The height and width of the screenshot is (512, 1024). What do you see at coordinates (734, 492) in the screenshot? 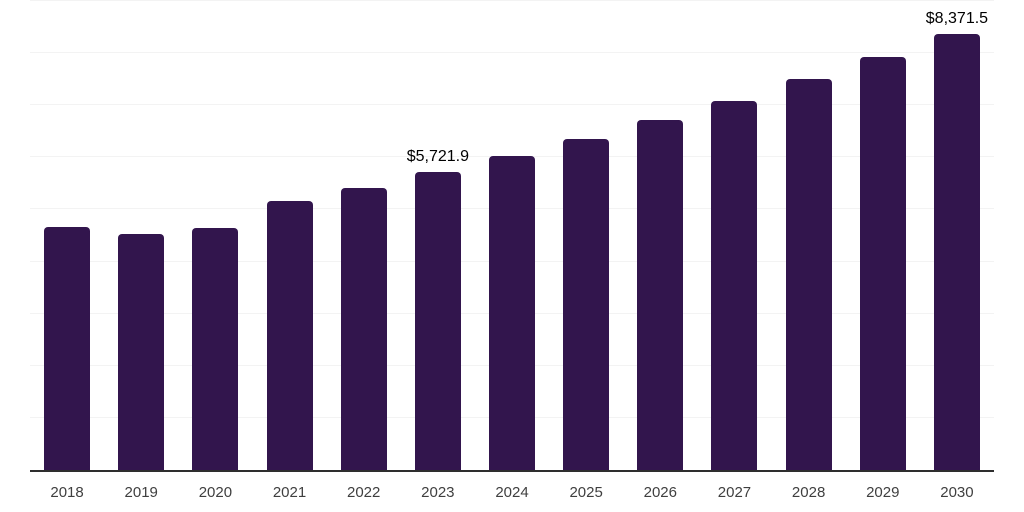
I see `x-tick-label-2027: 2027` at bounding box center [734, 492].